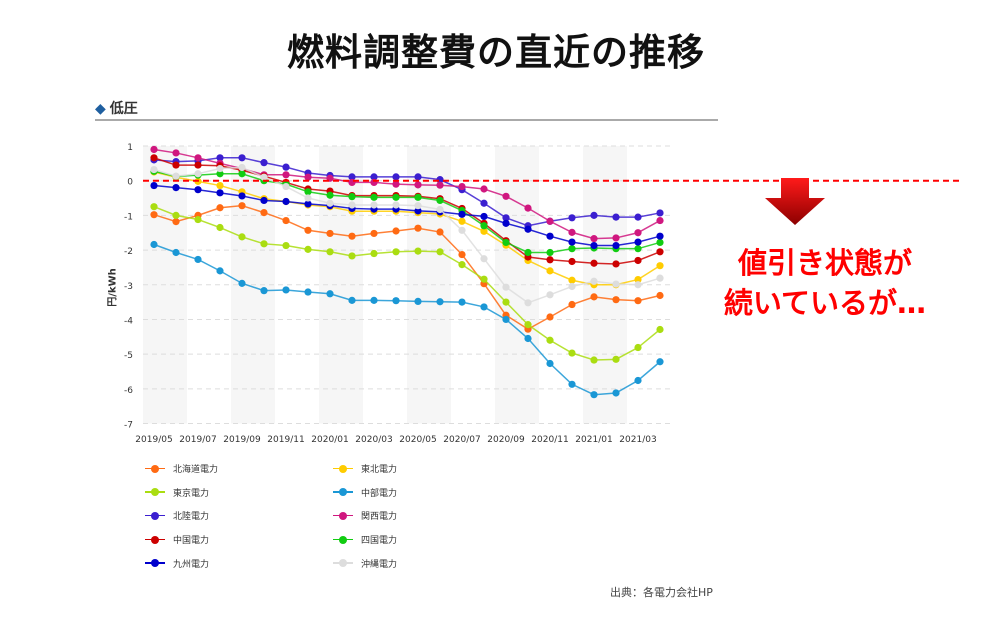 This screenshot has width=992, height=628. I want to click on callout-line-1: 値引き状態が, so click(824, 263).